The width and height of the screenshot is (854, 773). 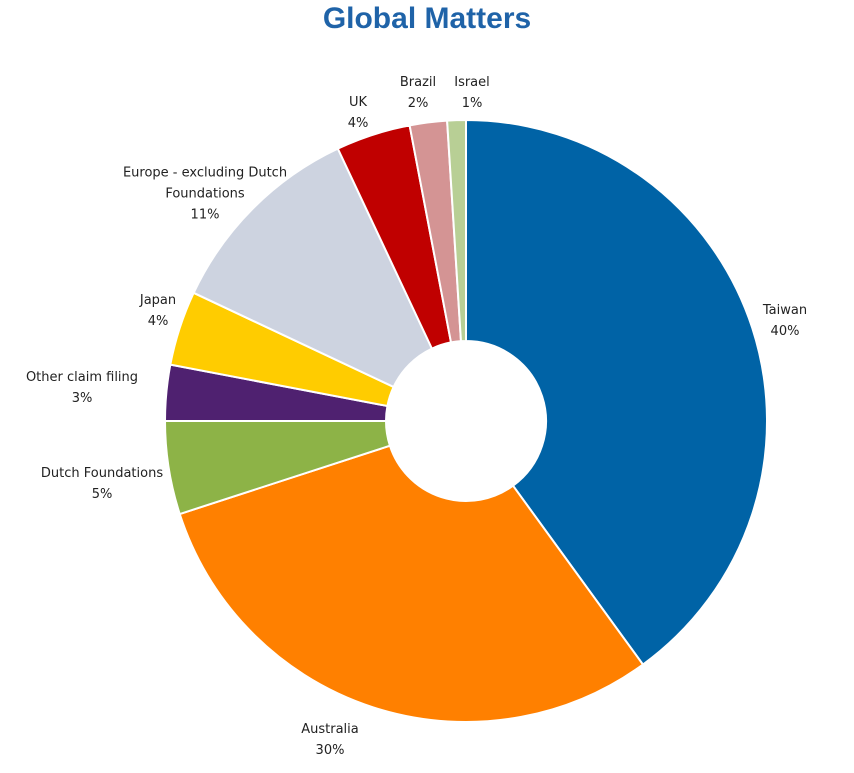 What do you see at coordinates (102, 473) in the screenshot?
I see `category-label: Dutch Foundations` at bounding box center [102, 473].